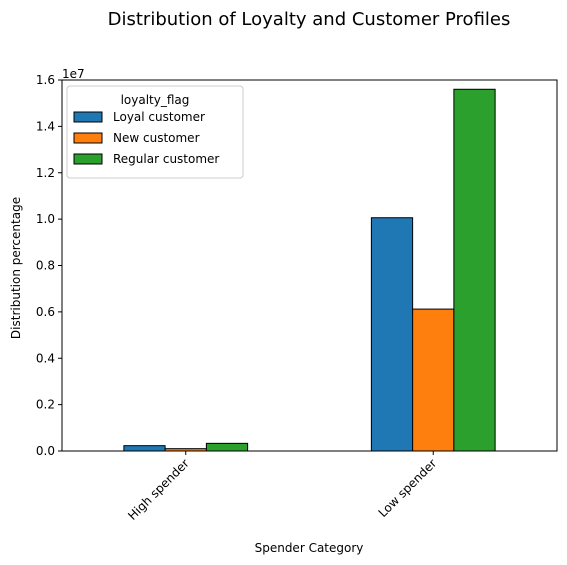  What do you see at coordinates (309, 548) in the screenshot?
I see `x-axis-label: Spender Category` at bounding box center [309, 548].